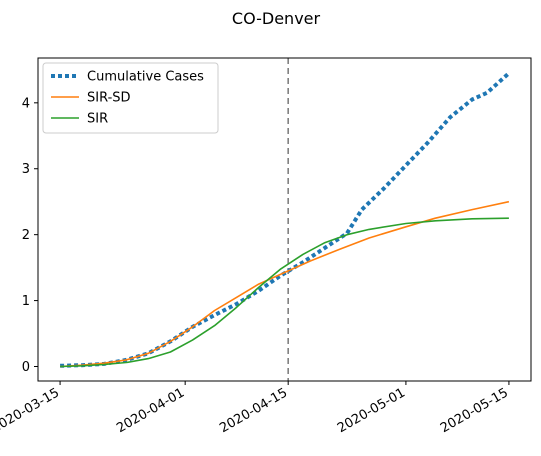  What do you see at coordinates (276, 18) in the screenshot?
I see `chart-title: CO-Denver` at bounding box center [276, 18].